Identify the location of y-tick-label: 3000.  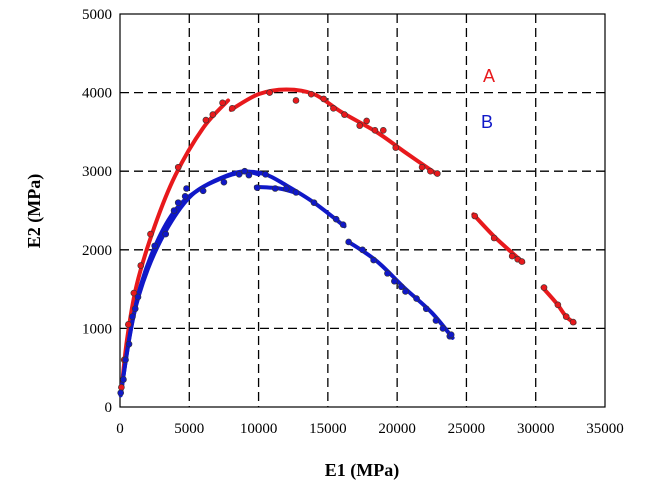
(97, 172).